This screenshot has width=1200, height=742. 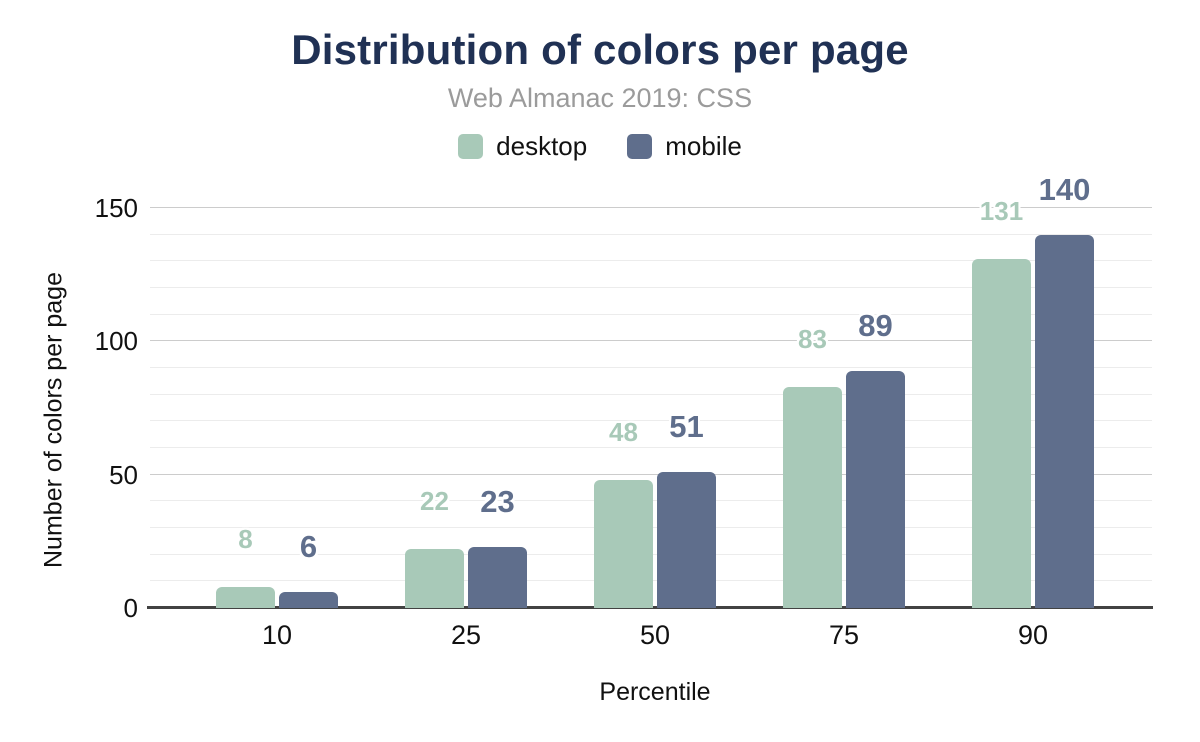 I want to click on x-tick-label: 50, so click(x=655, y=635).